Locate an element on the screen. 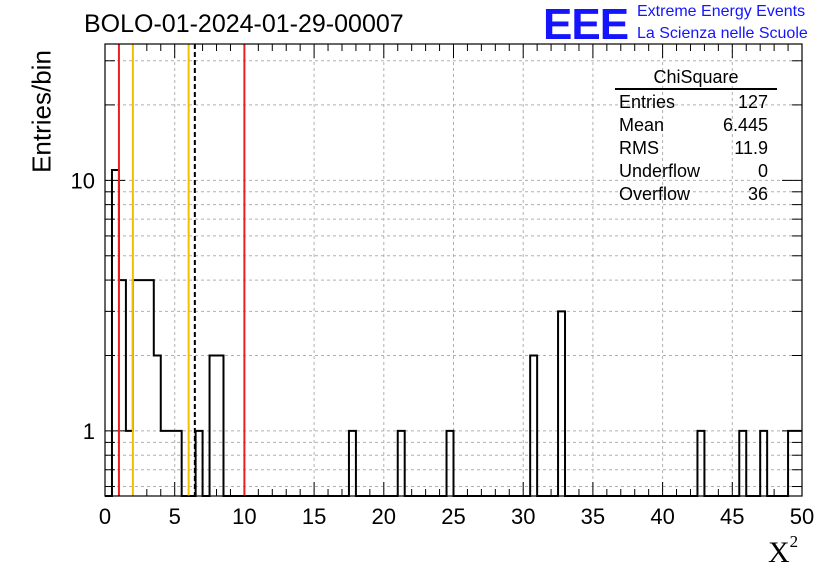 The width and height of the screenshot is (836, 572). x-axis-label: X2 is located at coordinates (783, 551).